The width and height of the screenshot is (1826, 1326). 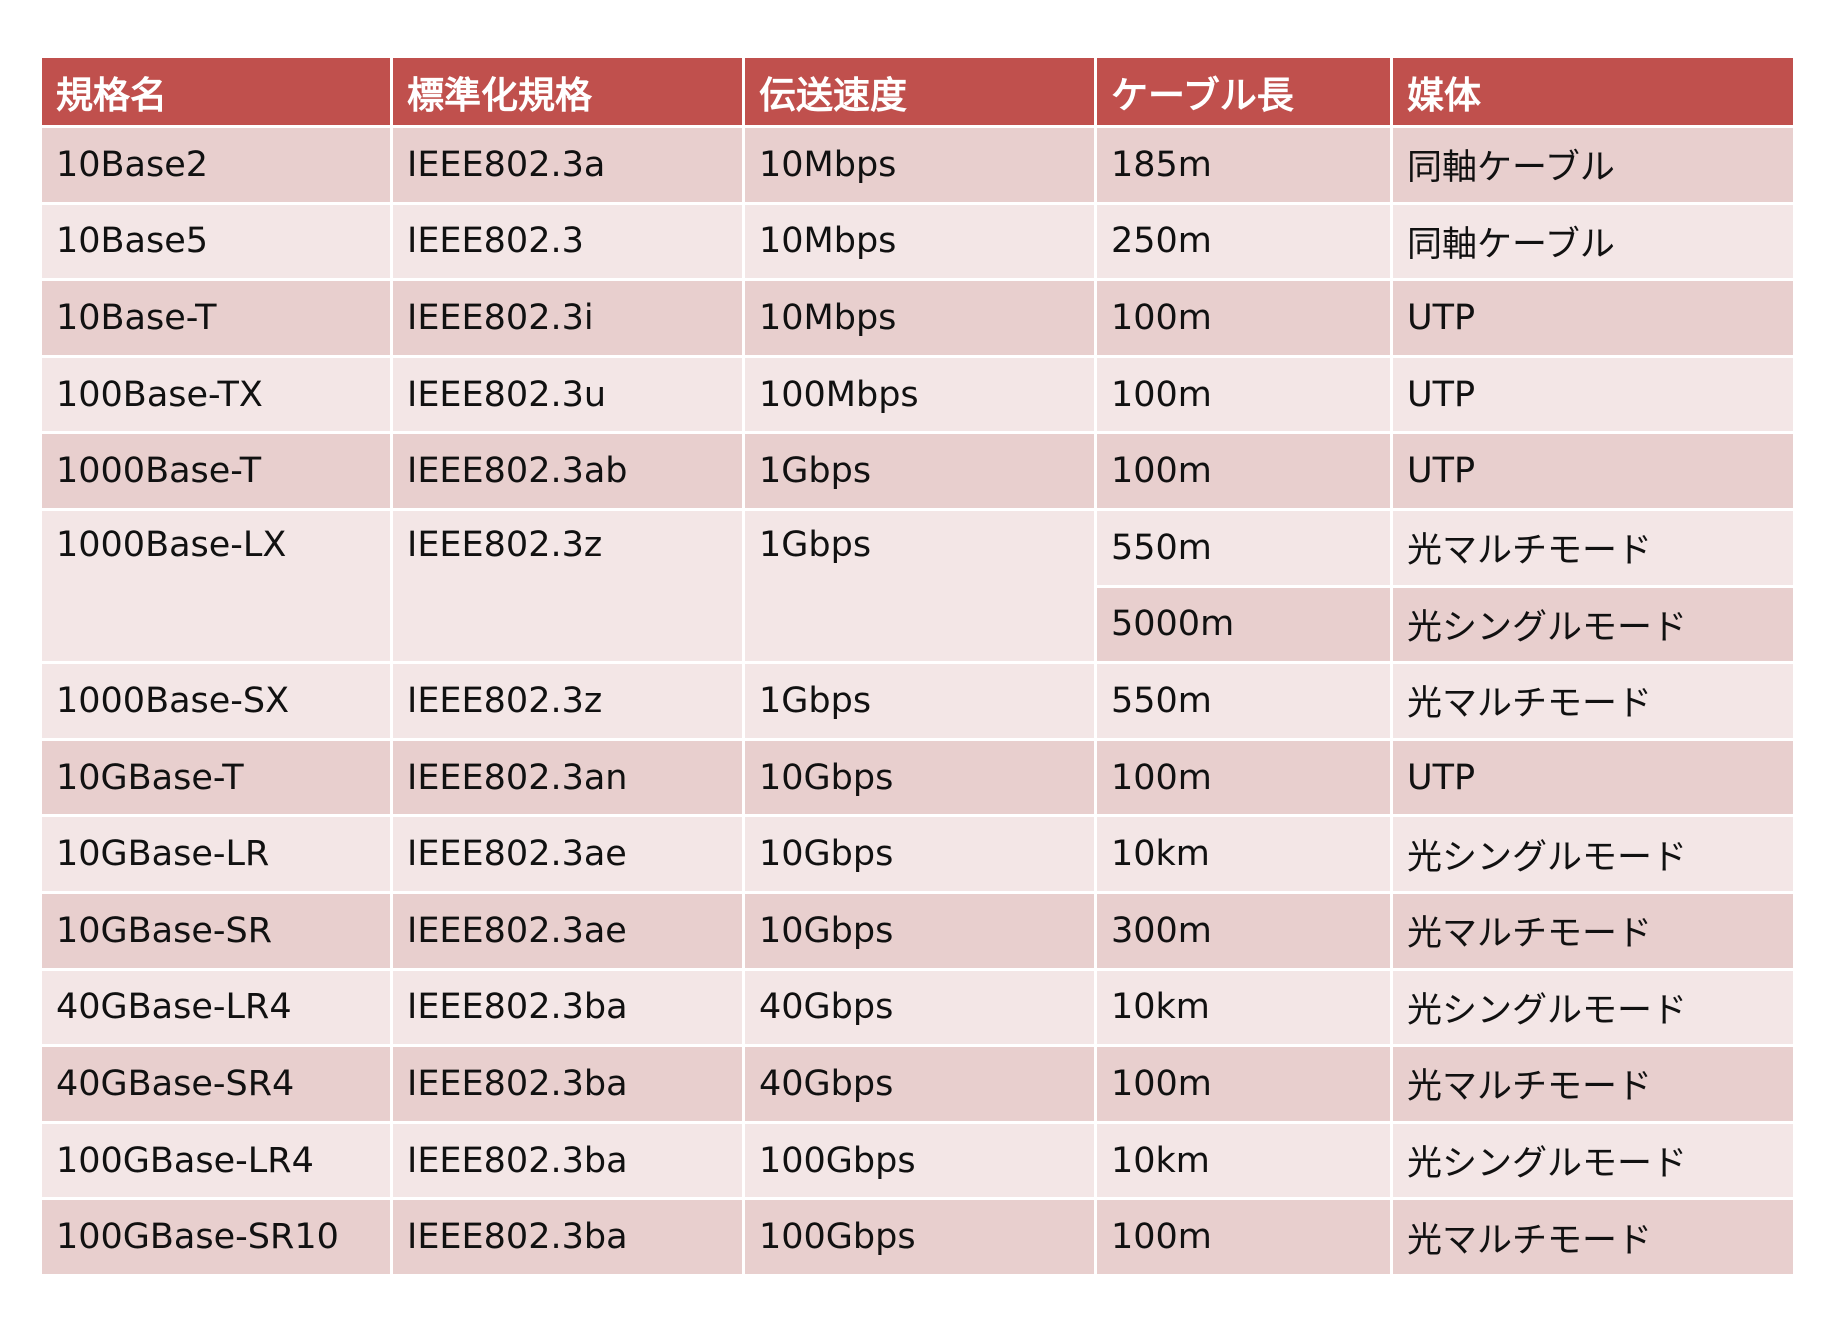 I want to click on cell-standard: IEEE802.3u, so click(x=567, y=394).